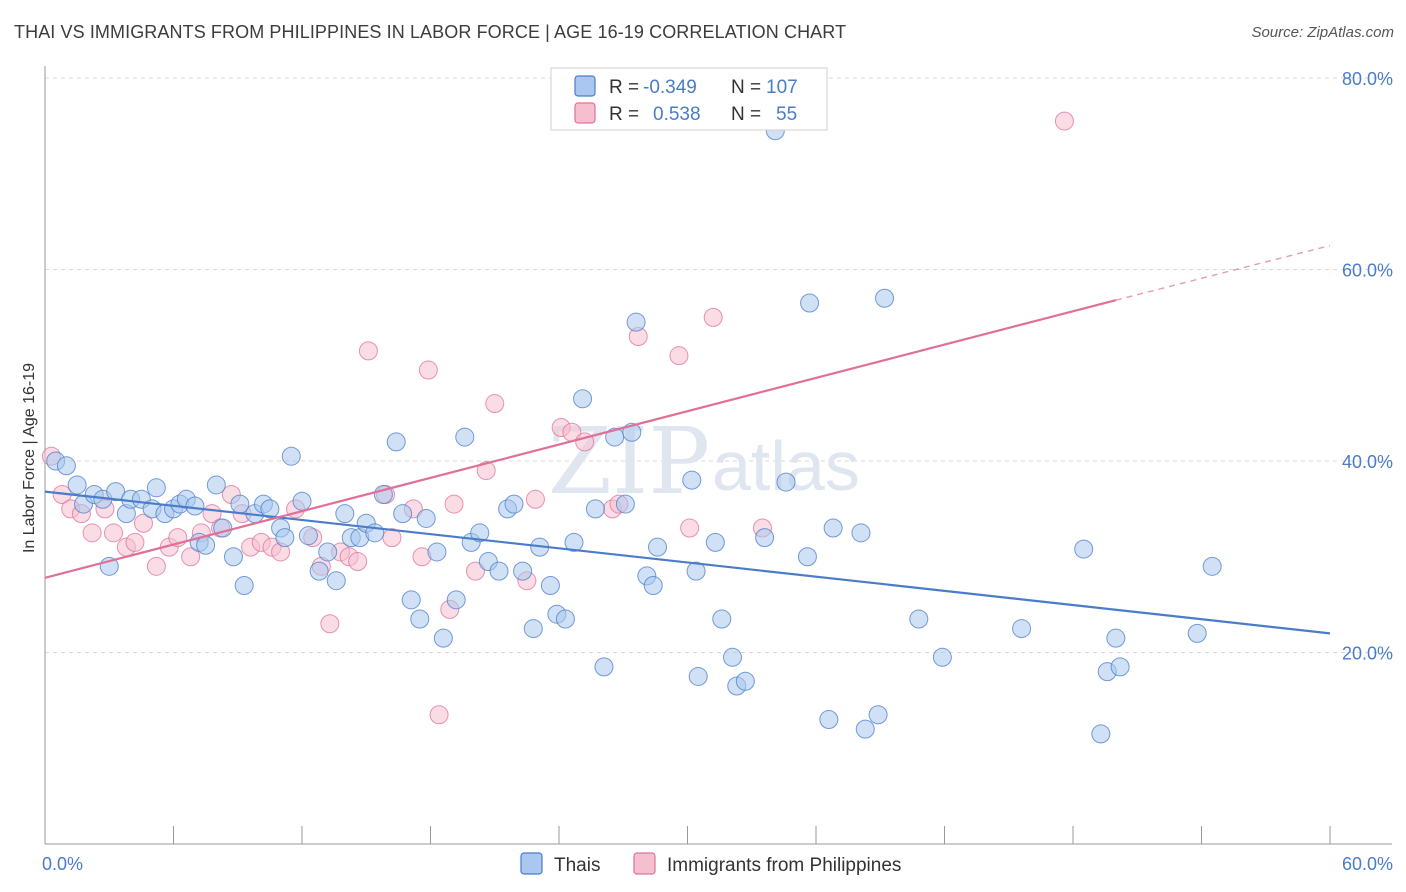 The image size is (1406, 892). I want to click on y-tick-label: 40.0%, so click(1367, 462).